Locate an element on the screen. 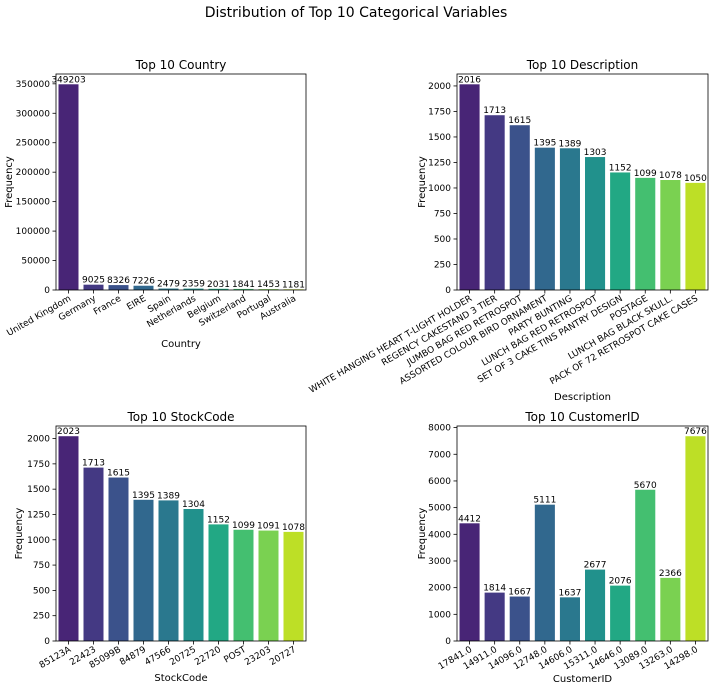 Image resolution: width=710 pixels, height=687 pixels. xtick-label-stockcode-9: 20727 is located at coordinates (283, 656).